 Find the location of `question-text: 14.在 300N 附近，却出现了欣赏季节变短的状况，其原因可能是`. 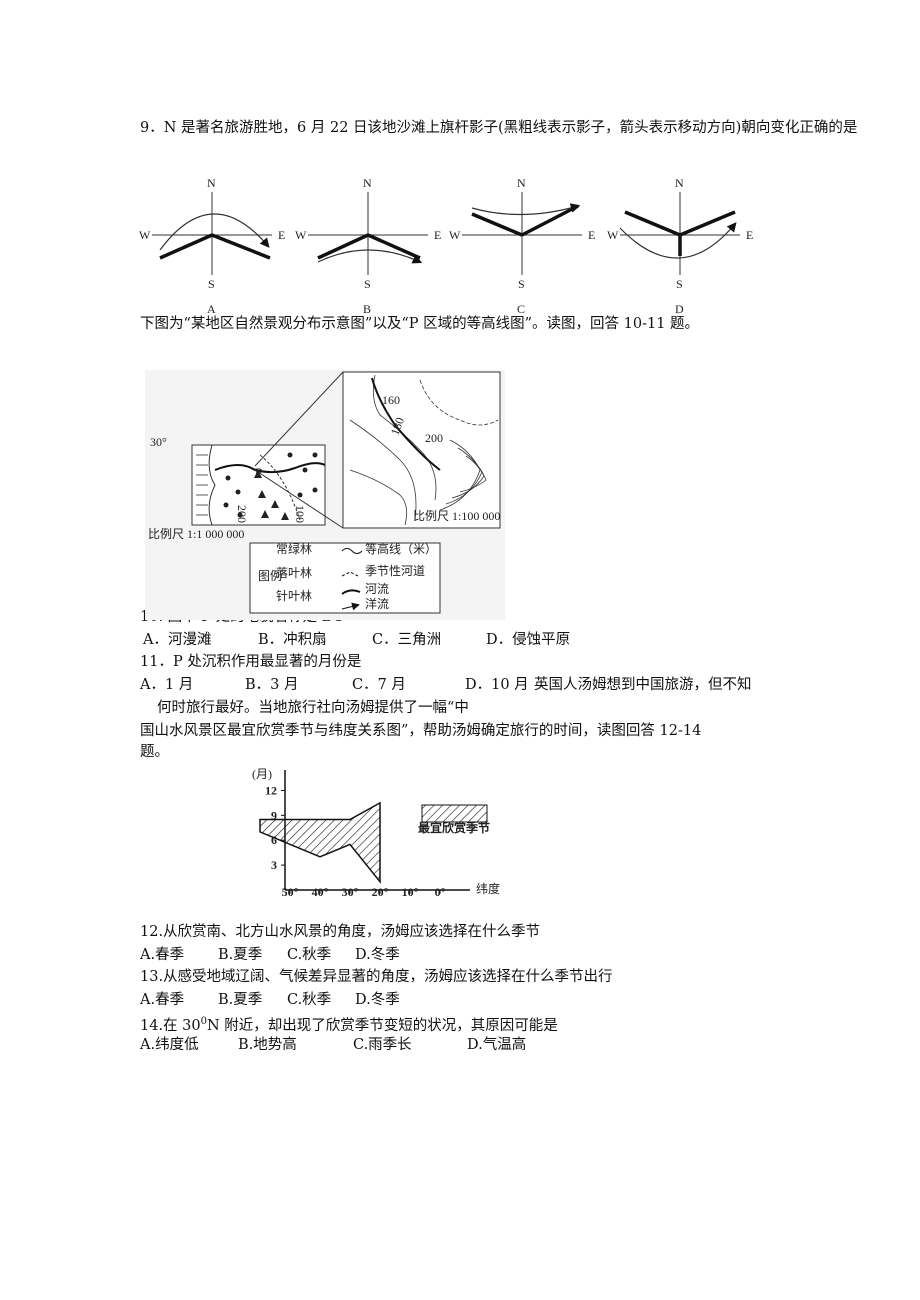

question-text: 14.在 300N 附近，却出现了欣赏季节变短的状况，其原因可能是 is located at coordinates (349, 1024).